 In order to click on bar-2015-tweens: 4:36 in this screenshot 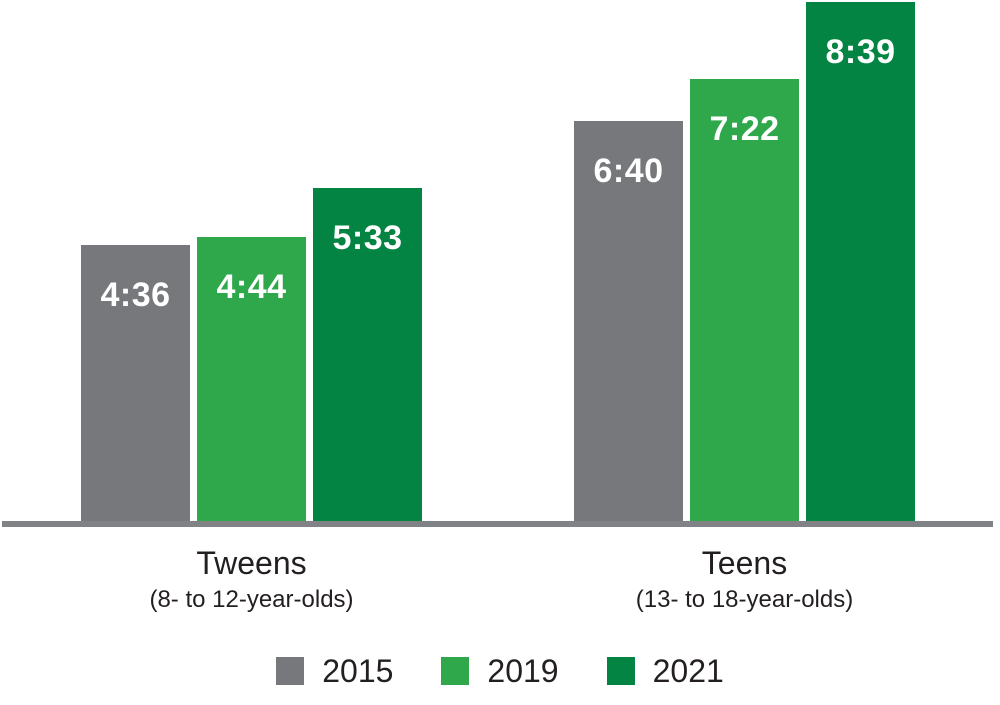, I will do `click(135, 386)`.